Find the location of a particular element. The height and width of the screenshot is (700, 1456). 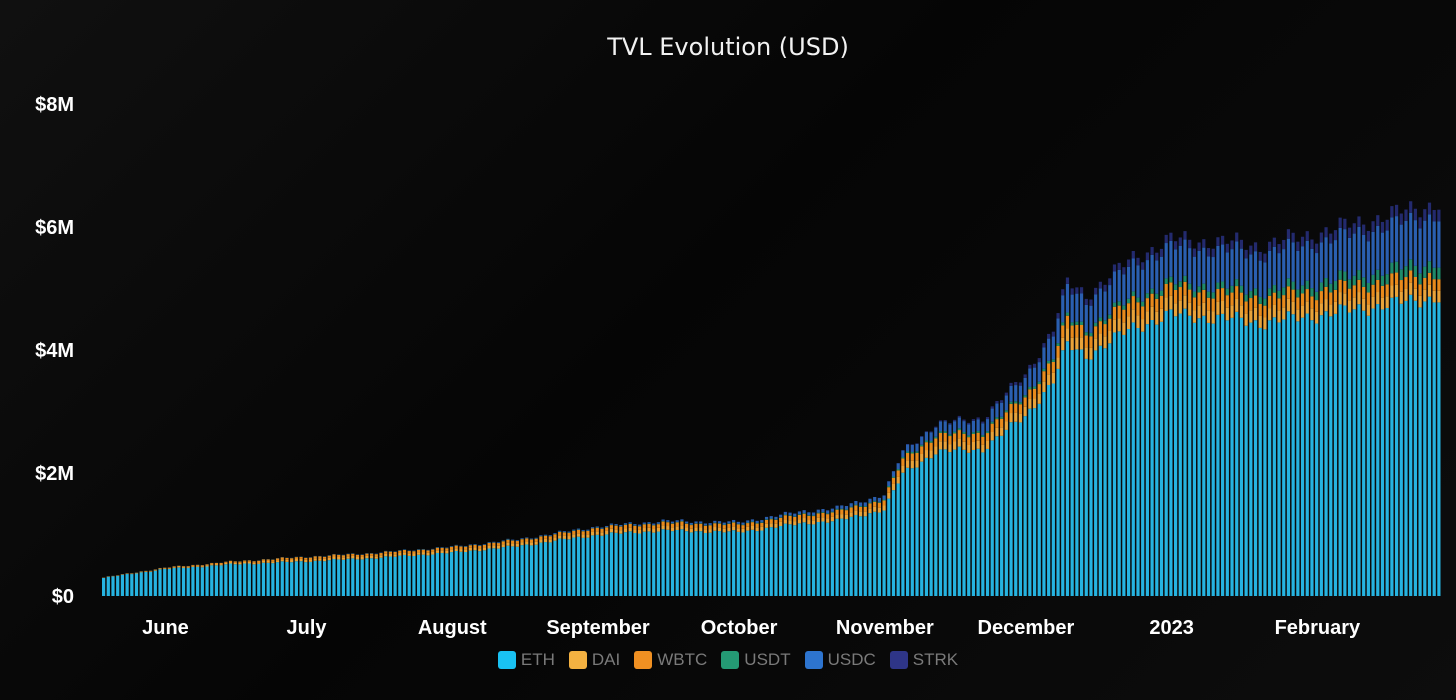

legend-item-eth: ETH is located at coordinates (526, 660).